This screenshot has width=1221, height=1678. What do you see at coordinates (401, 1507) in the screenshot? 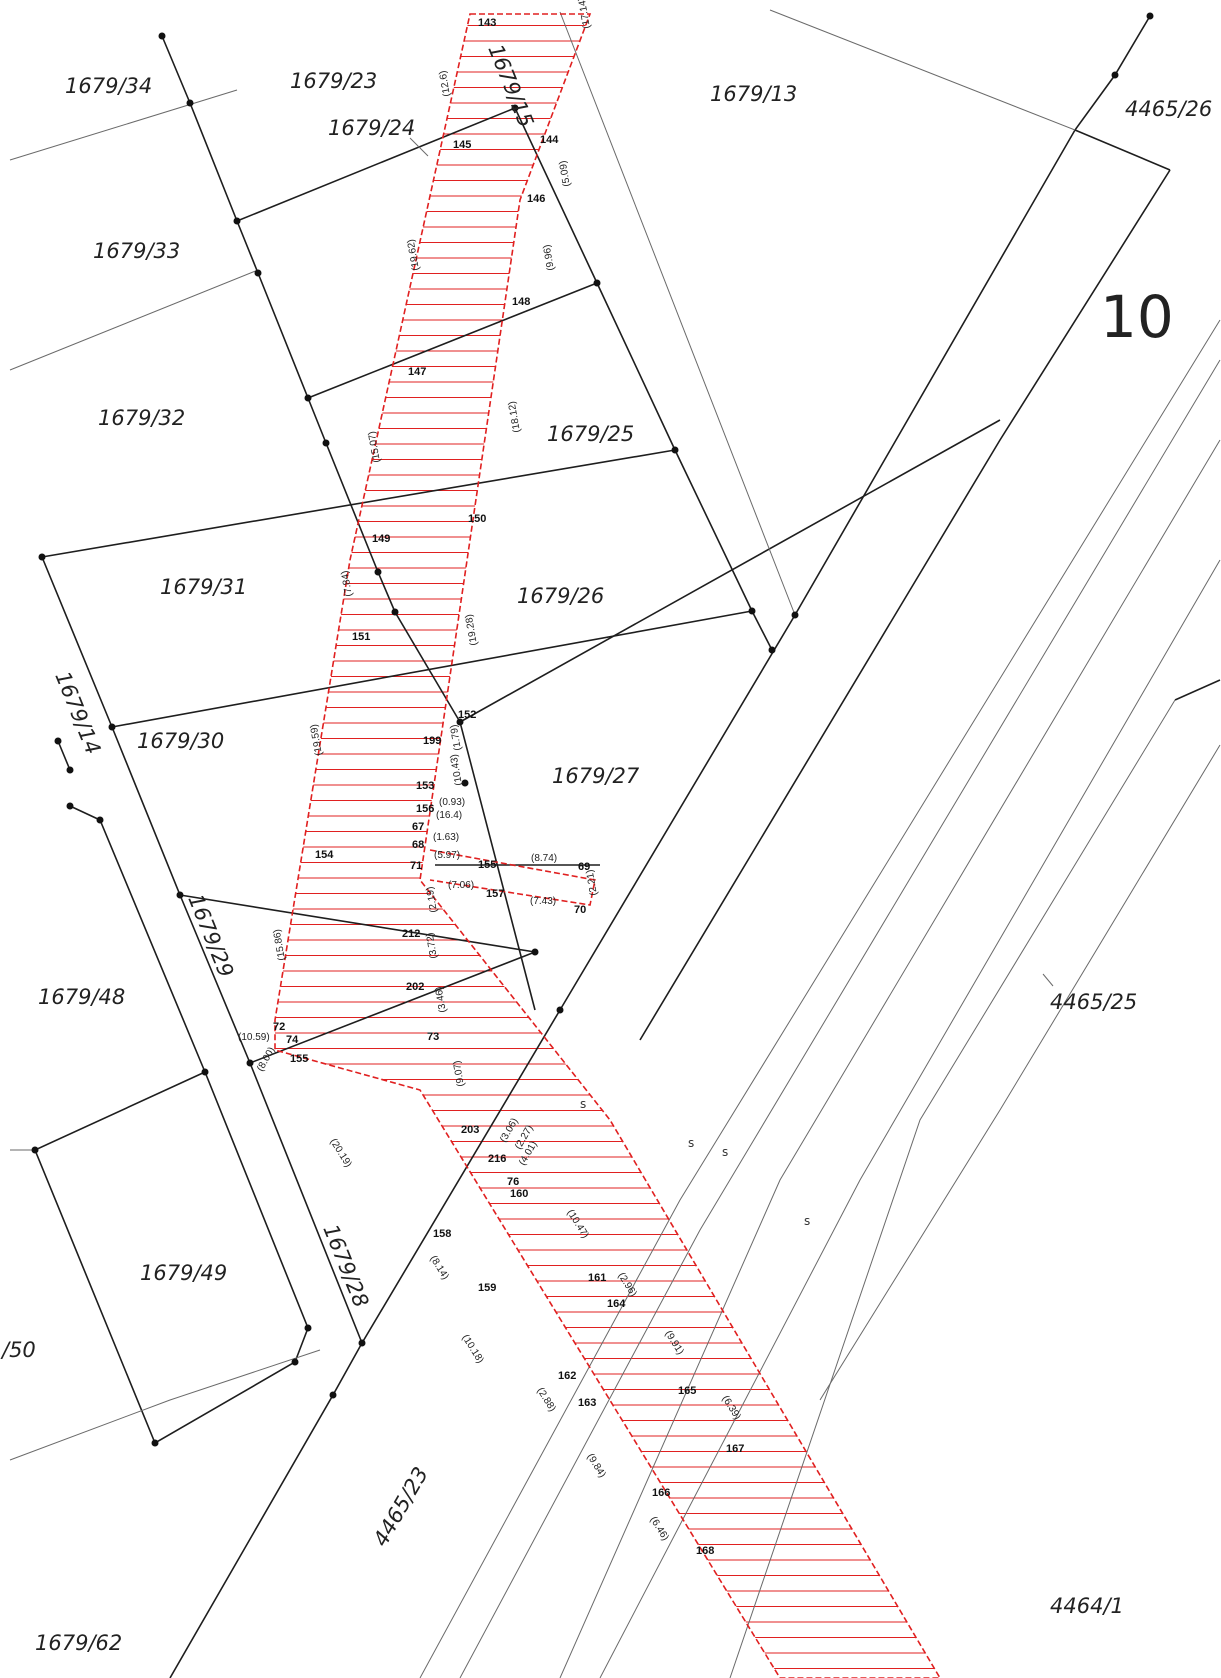
I see `parcel-label-4465-23: 4465/23` at bounding box center [401, 1507].